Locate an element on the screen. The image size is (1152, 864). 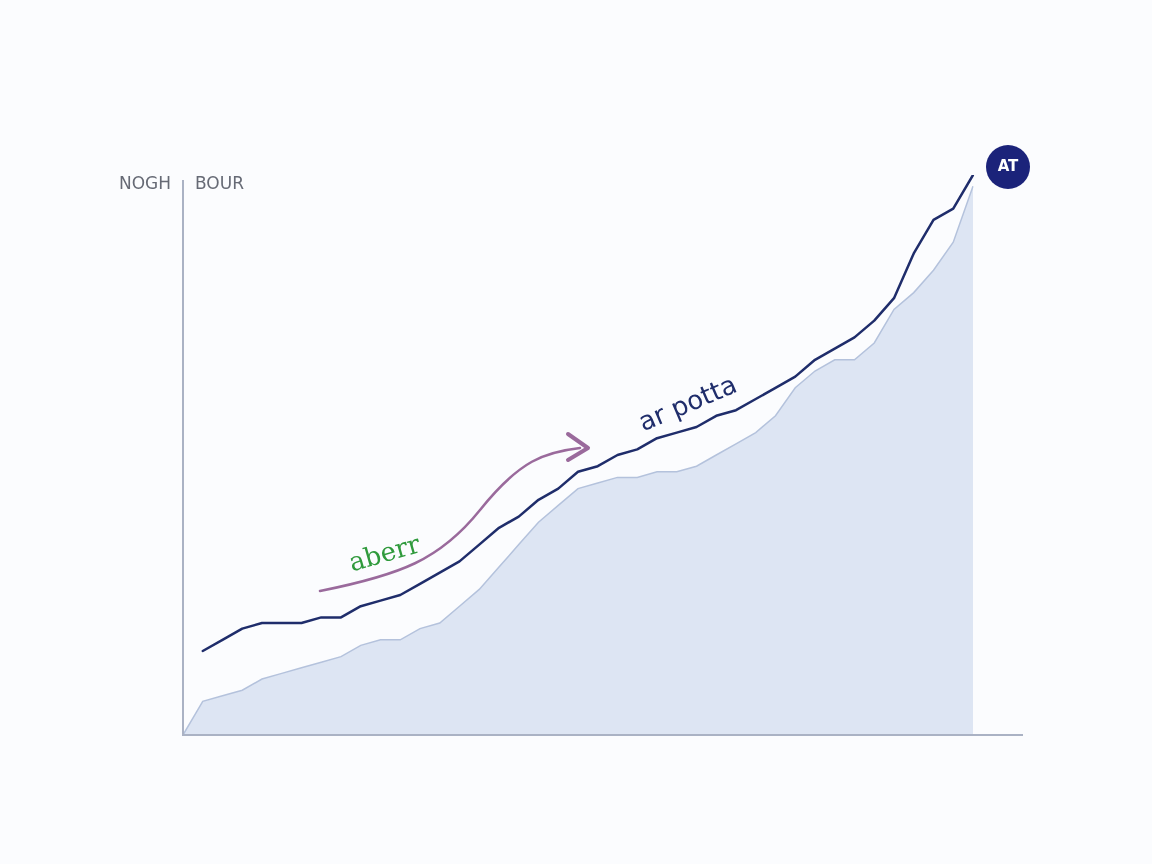
text: ar potta is located at coordinates (687, 403).